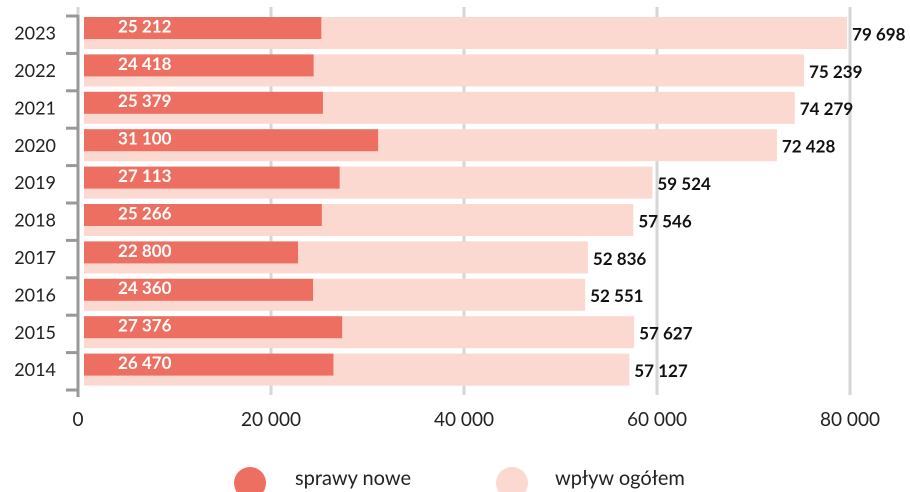  I want to click on y-tick-label: 2018, so click(35, 220).